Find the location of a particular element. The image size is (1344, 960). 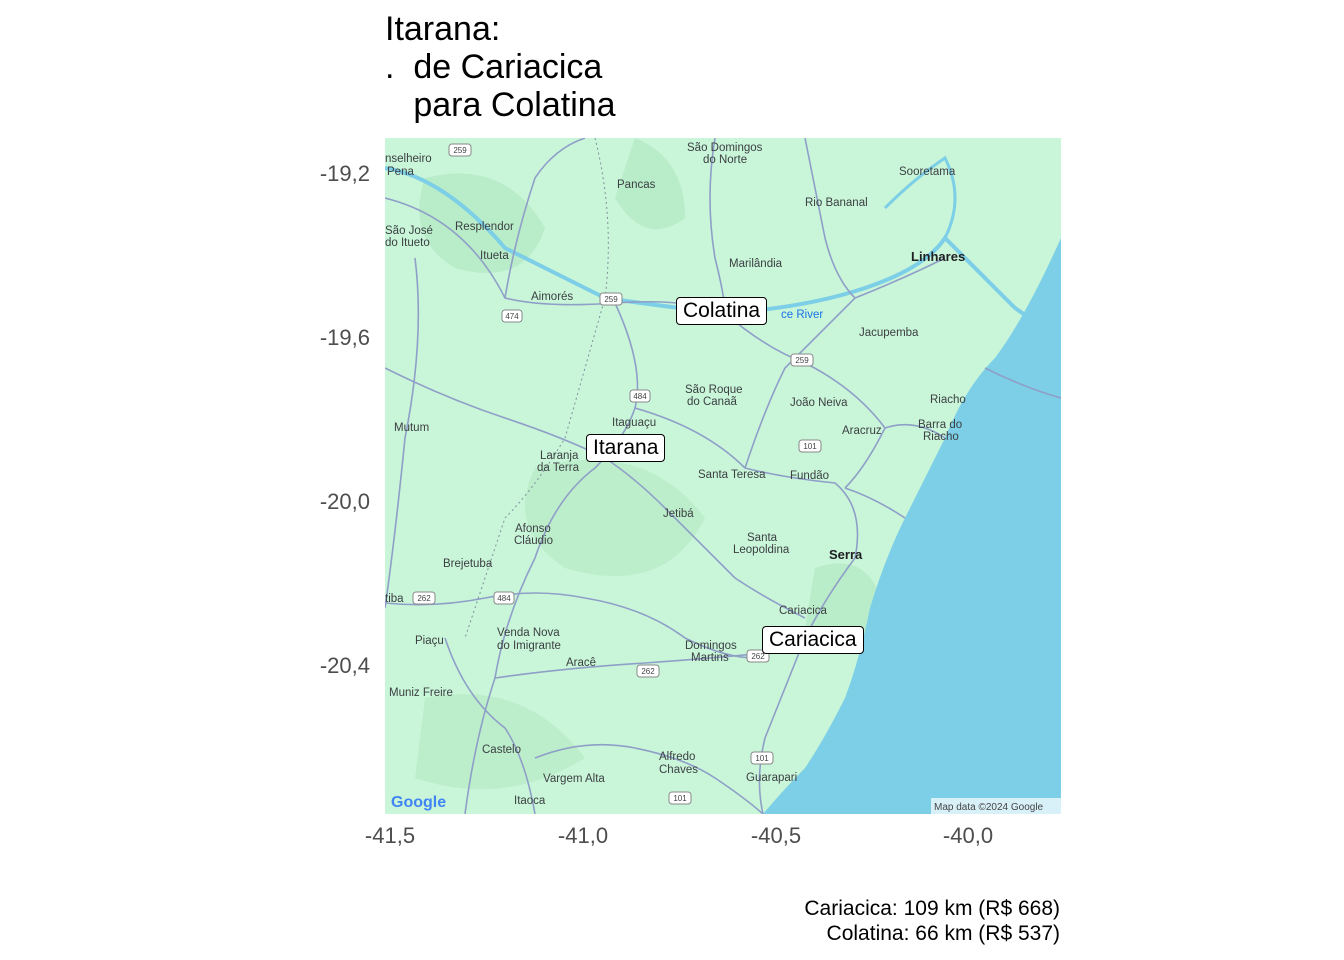

place-label: Pena is located at coordinates (400, 172).